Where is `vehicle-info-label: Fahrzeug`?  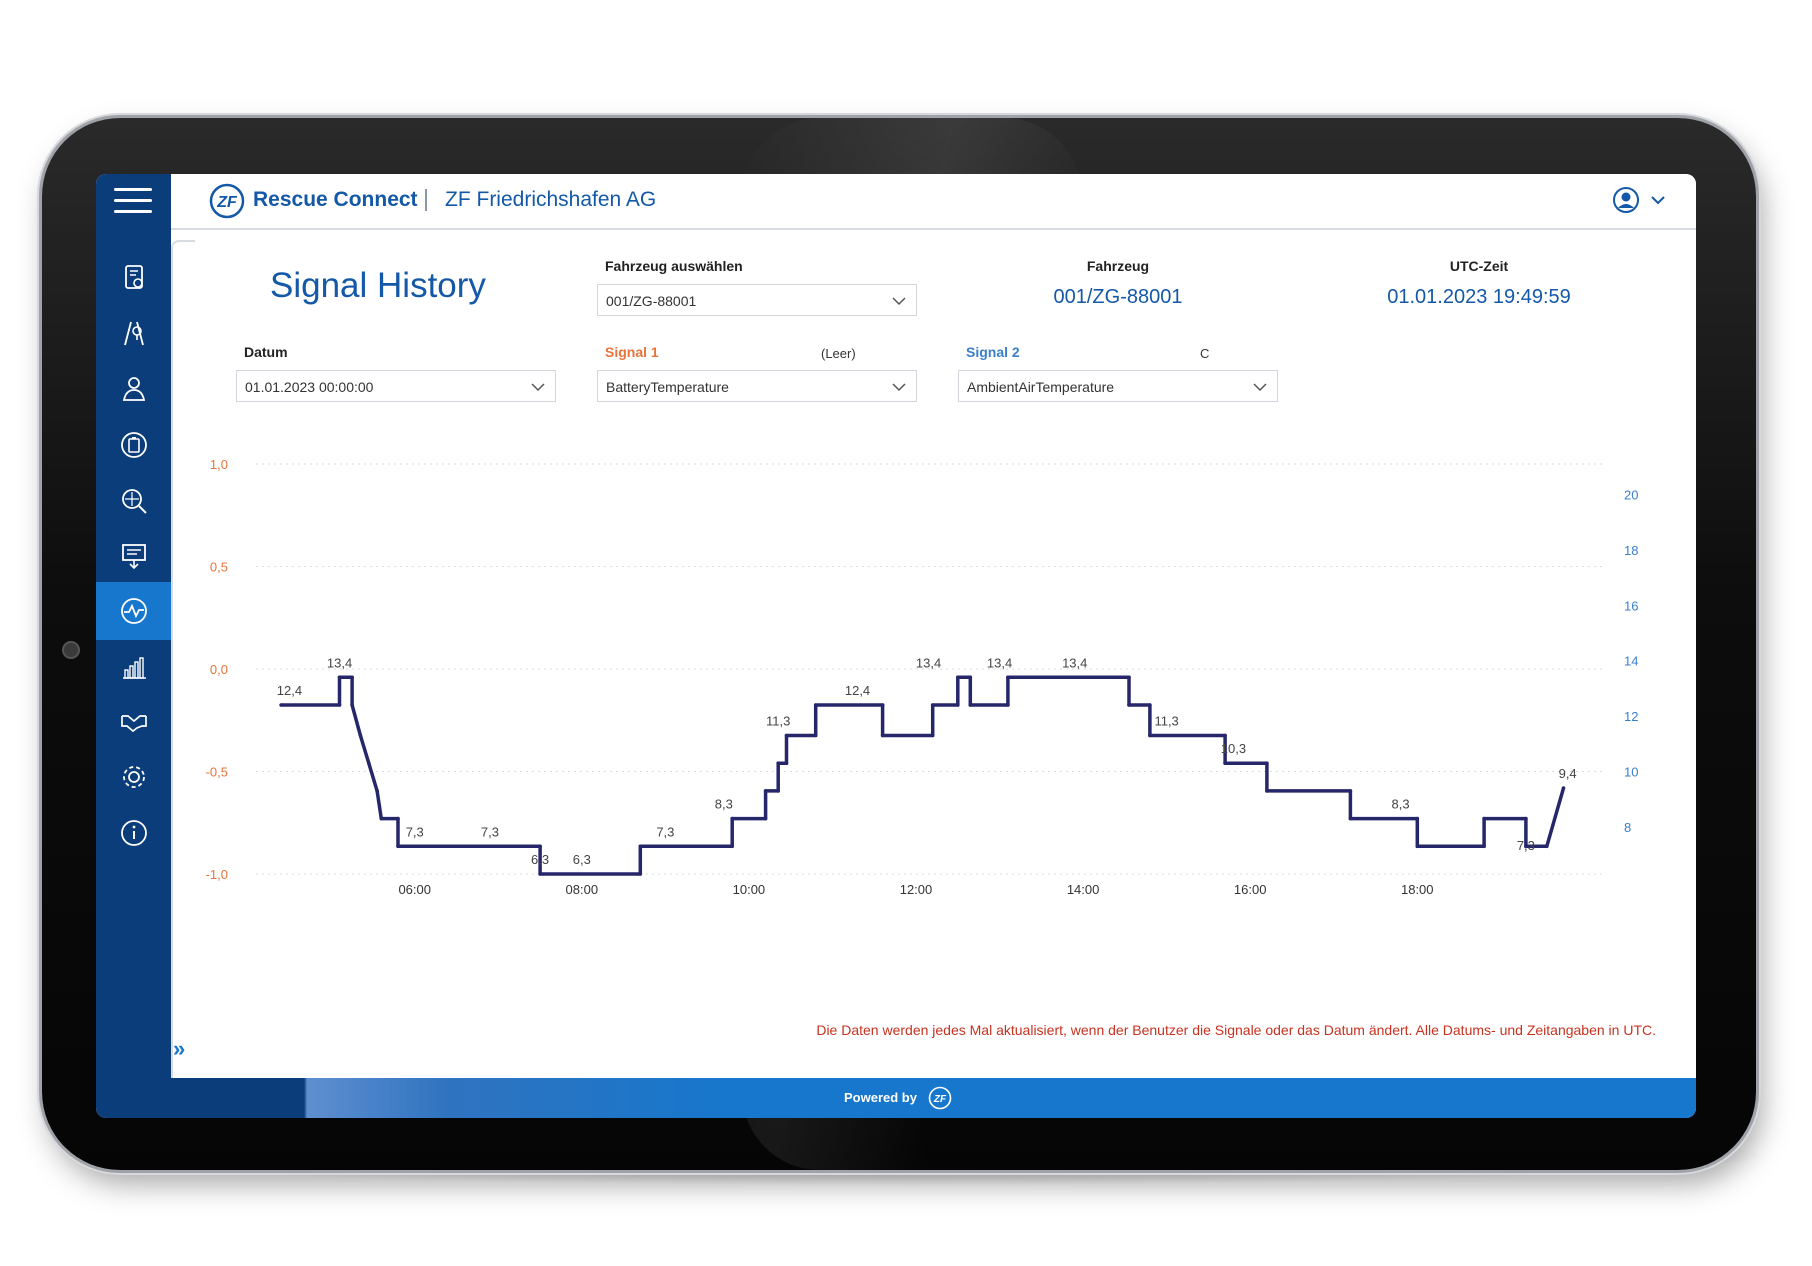 vehicle-info-label: Fahrzeug is located at coordinates (1118, 266).